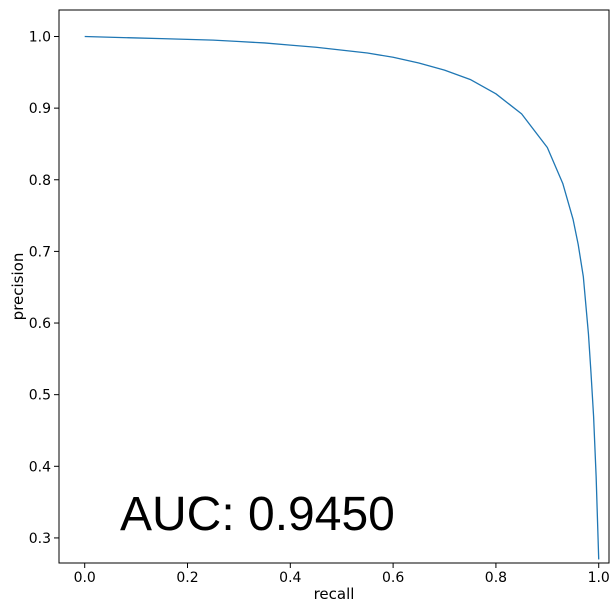 Image resolution: width=610 pixels, height=603 pixels. Describe the element at coordinates (40, 252) in the screenshot. I see `y-tick-label: 0.7` at that location.